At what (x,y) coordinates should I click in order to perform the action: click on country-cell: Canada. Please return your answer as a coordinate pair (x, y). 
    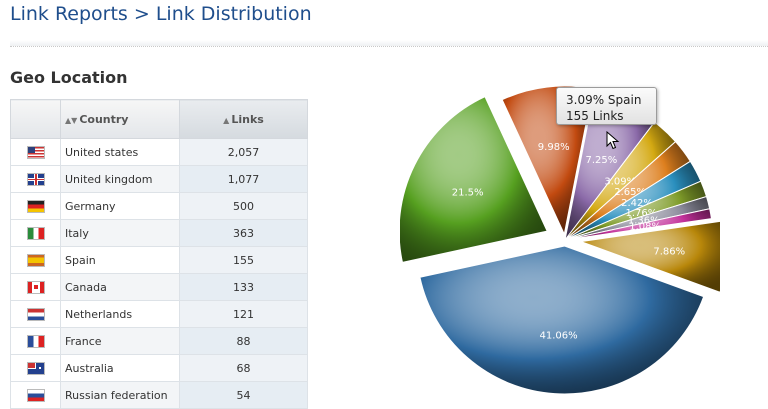
    Looking at the image, I should click on (120, 287).